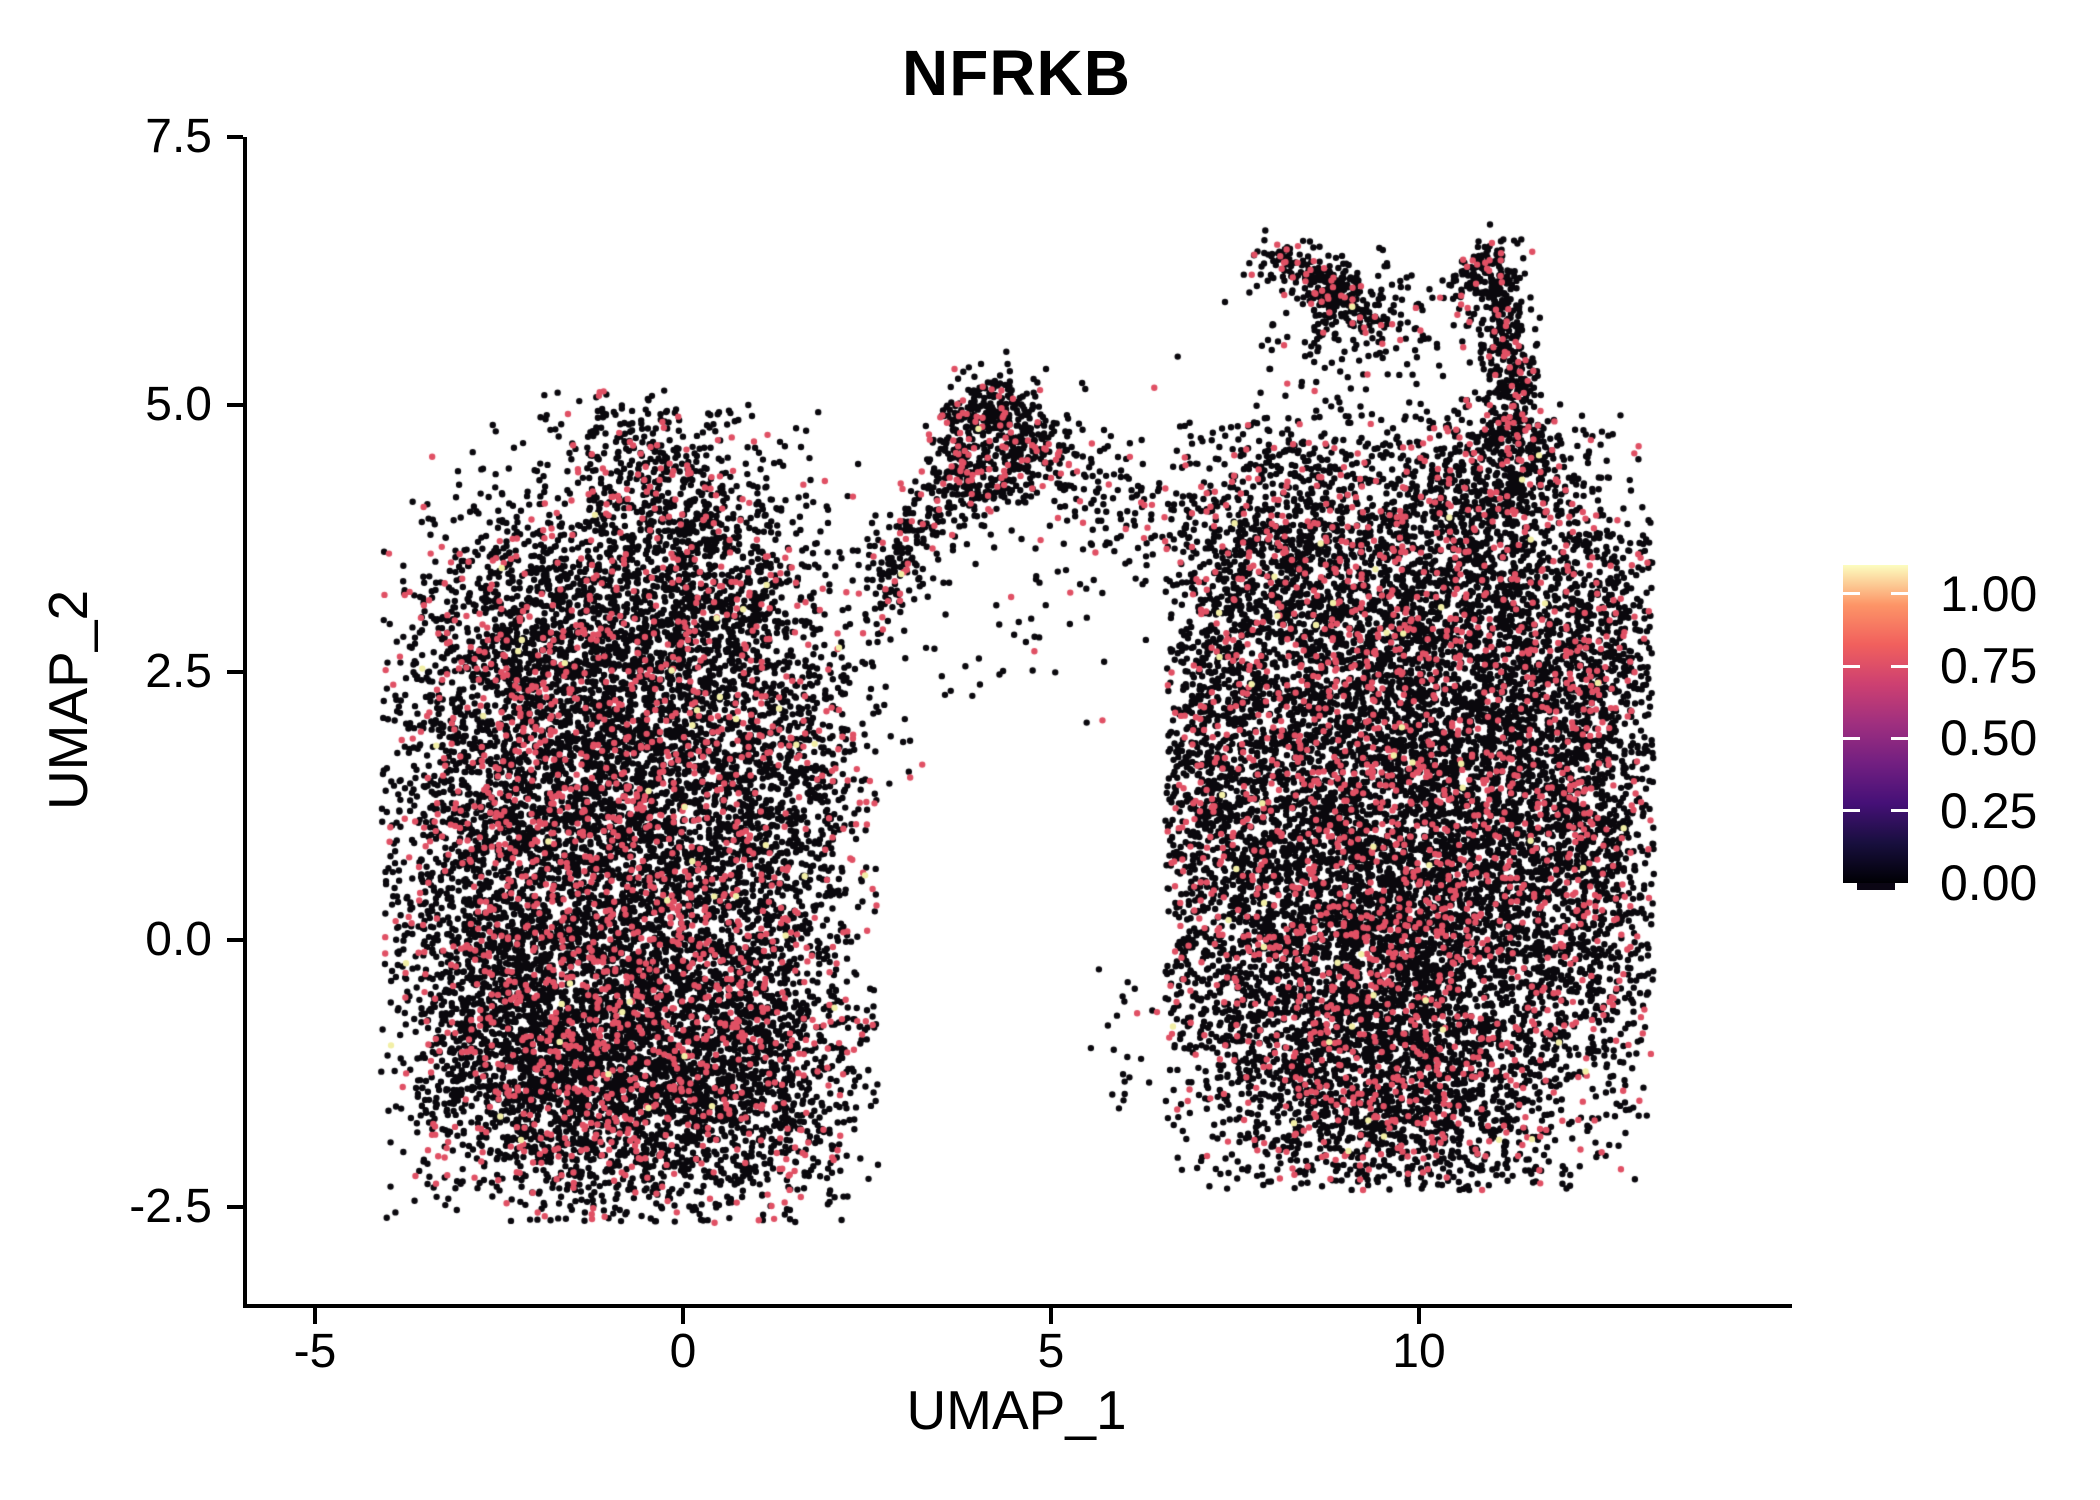 This screenshot has width=2100, height=1500. Describe the element at coordinates (1875, 724) in the screenshot. I see `colorbar-gradient` at that location.